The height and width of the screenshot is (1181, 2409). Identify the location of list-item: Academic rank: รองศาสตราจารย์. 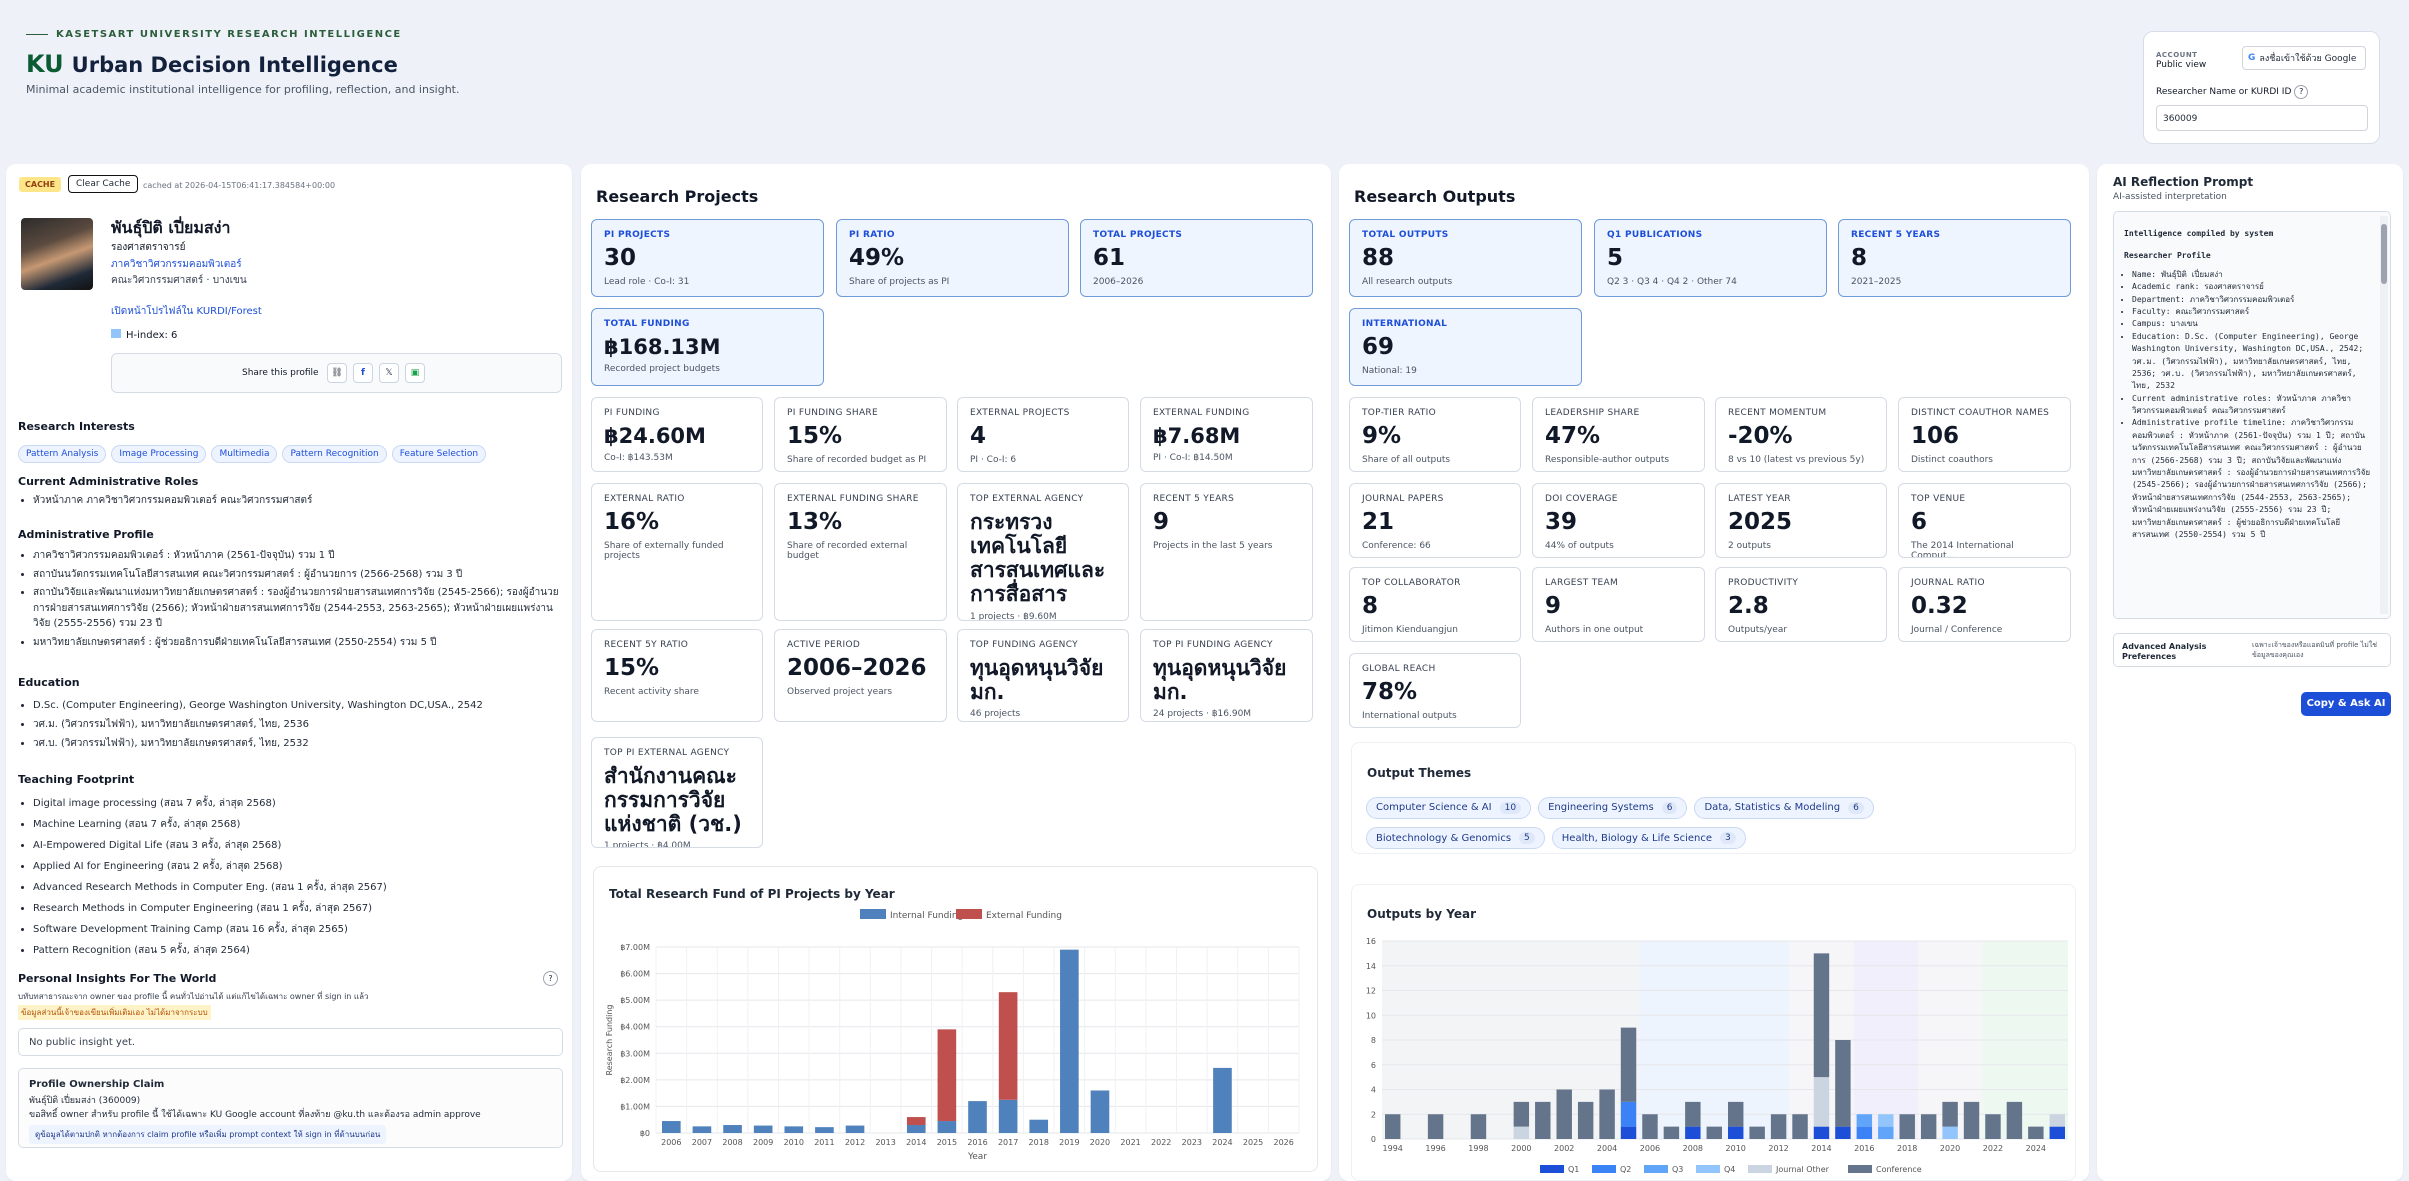
(2252, 287).